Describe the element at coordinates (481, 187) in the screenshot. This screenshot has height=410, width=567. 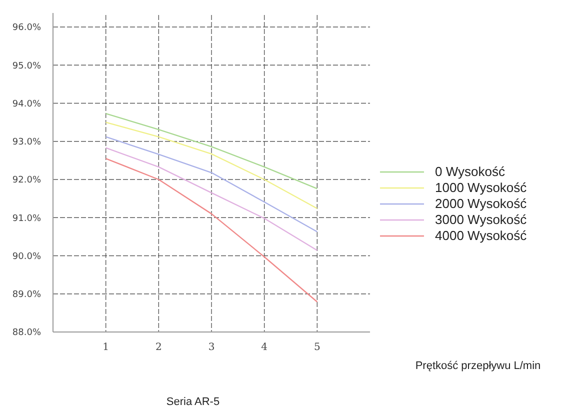
I see `legend-label: 1000 Wysokość` at that location.